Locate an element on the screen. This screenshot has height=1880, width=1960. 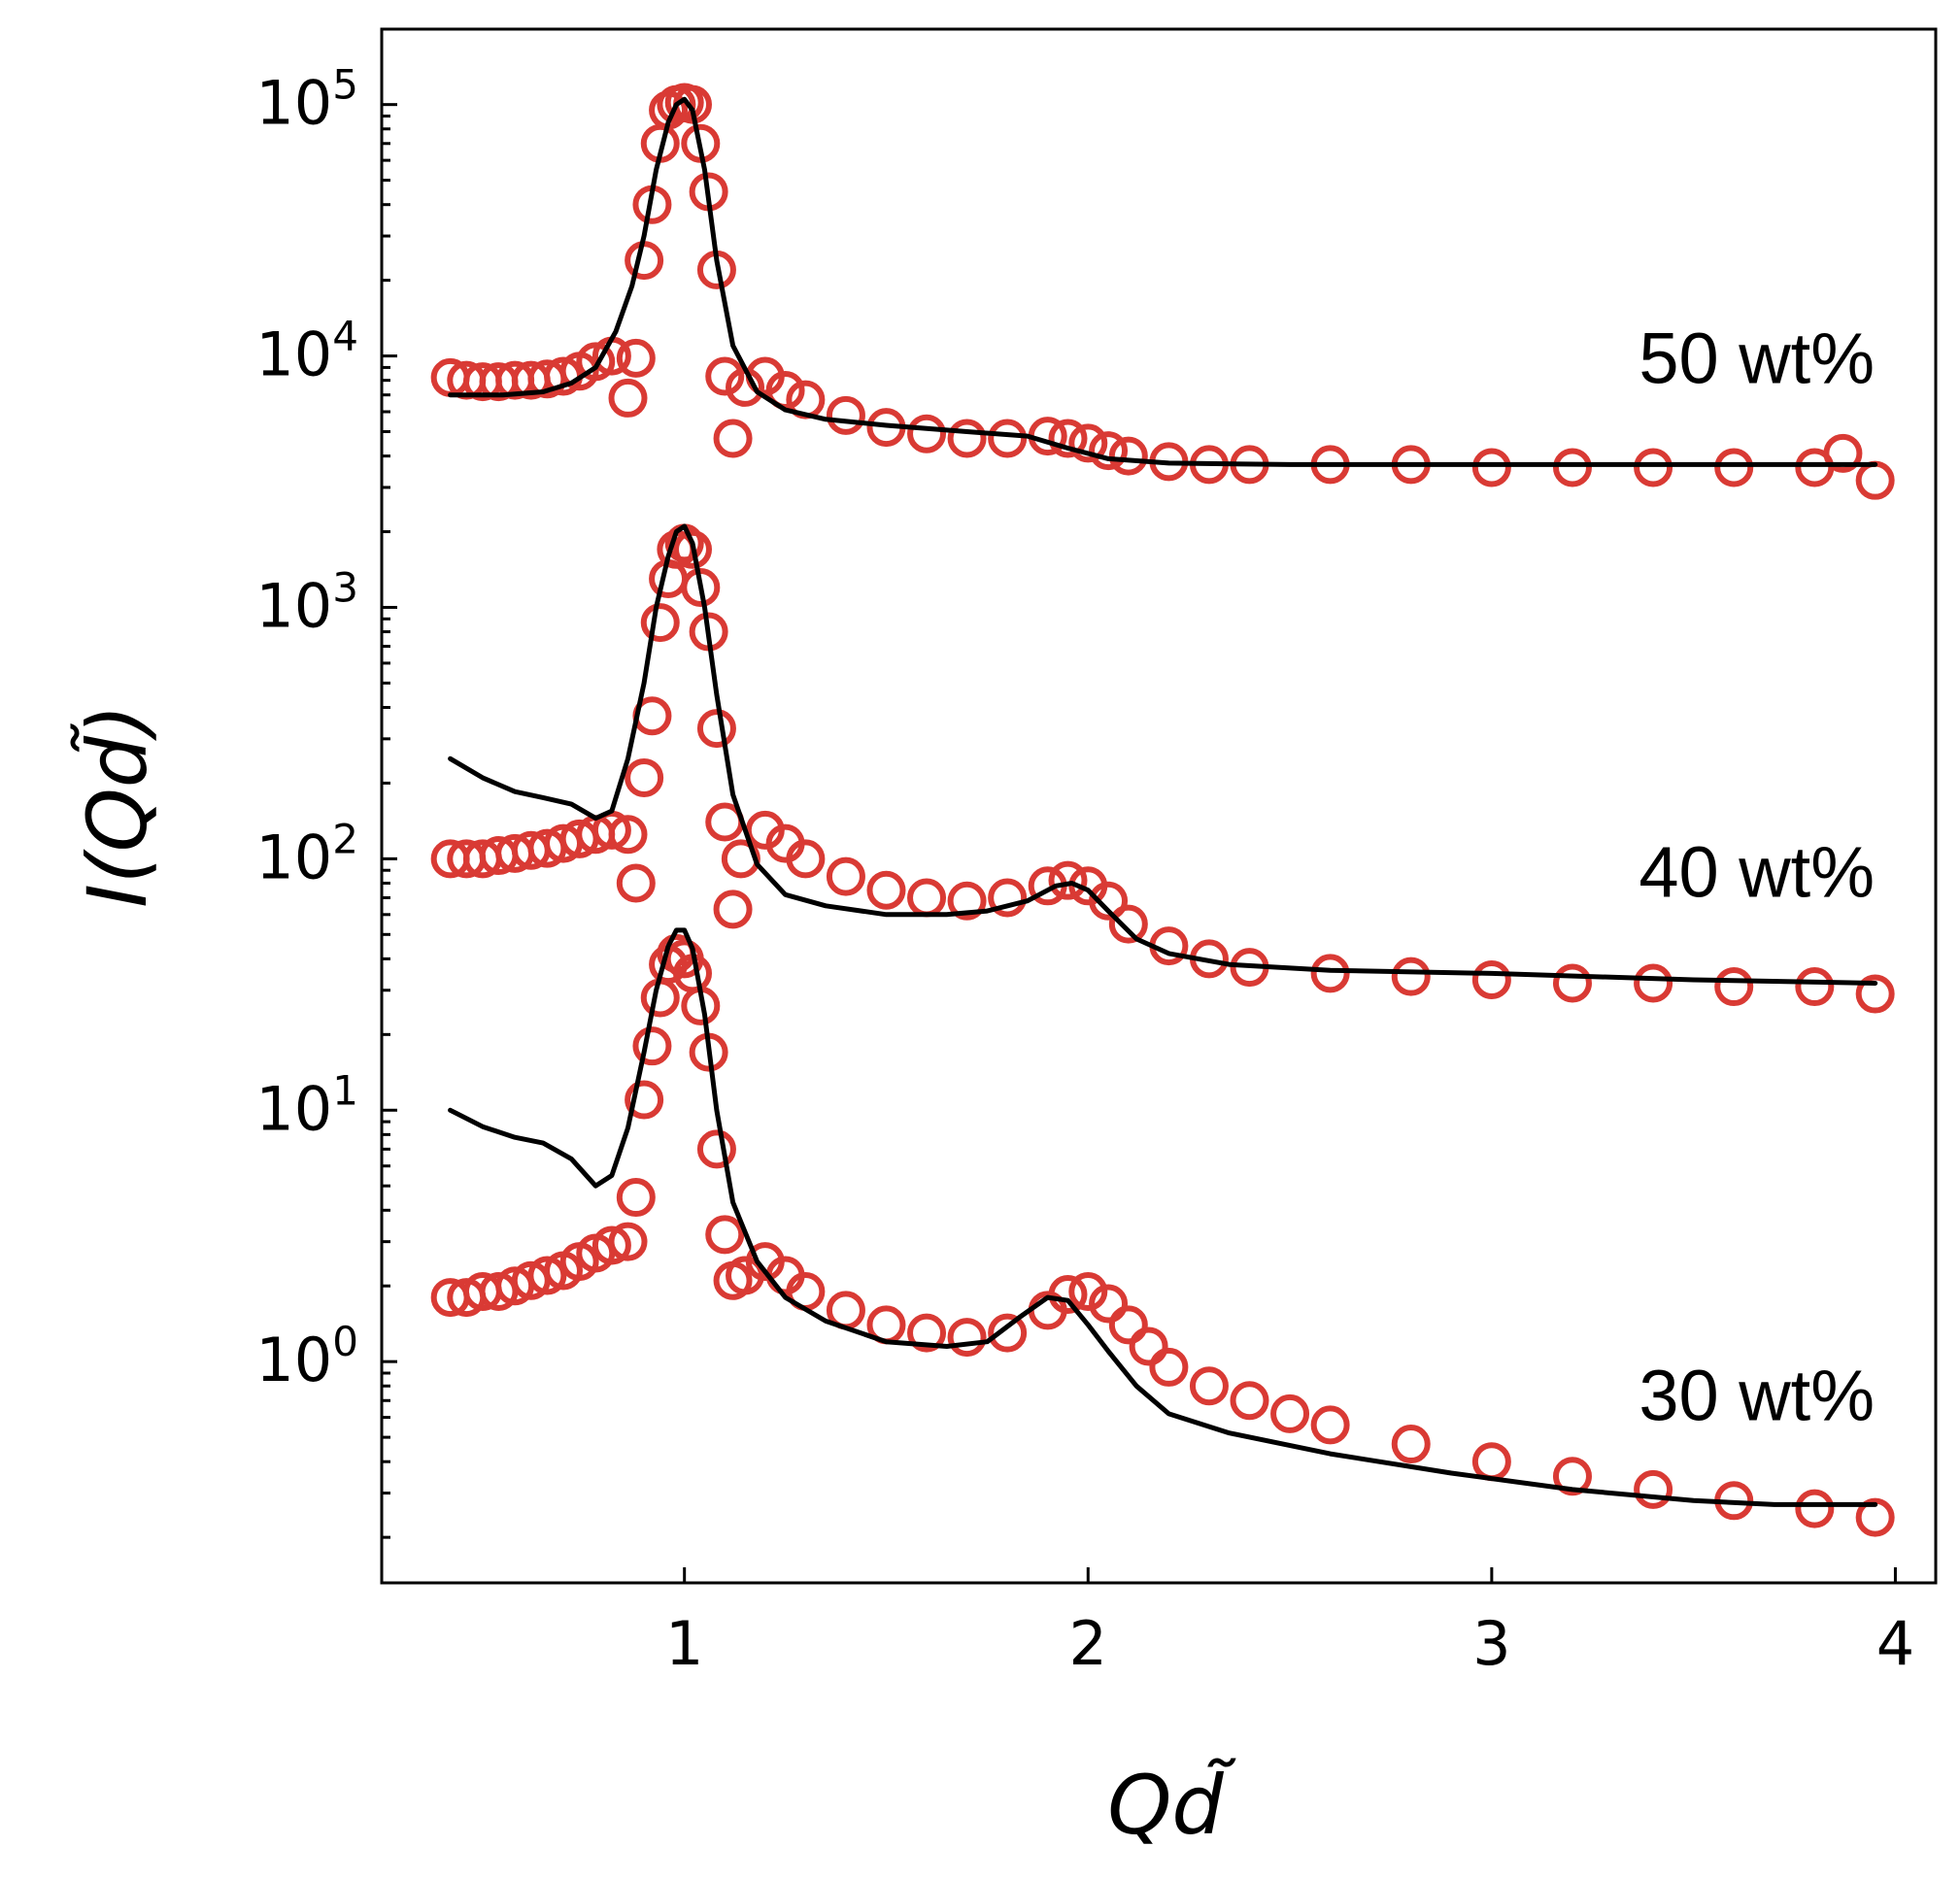
x-axis-label: Qd̃ is located at coordinates (1171, 1805).